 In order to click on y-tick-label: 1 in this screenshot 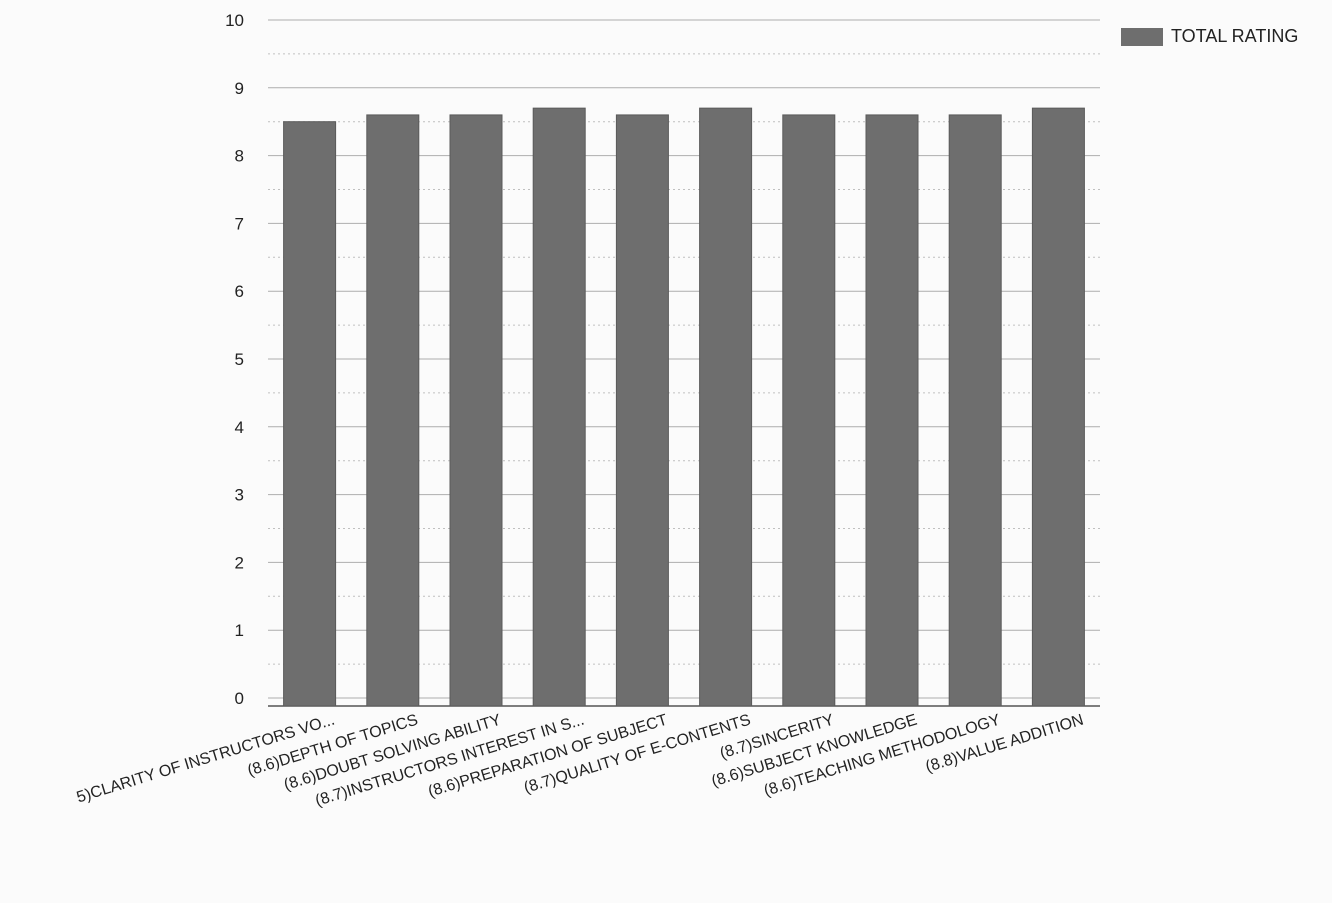, I will do `click(239, 630)`.